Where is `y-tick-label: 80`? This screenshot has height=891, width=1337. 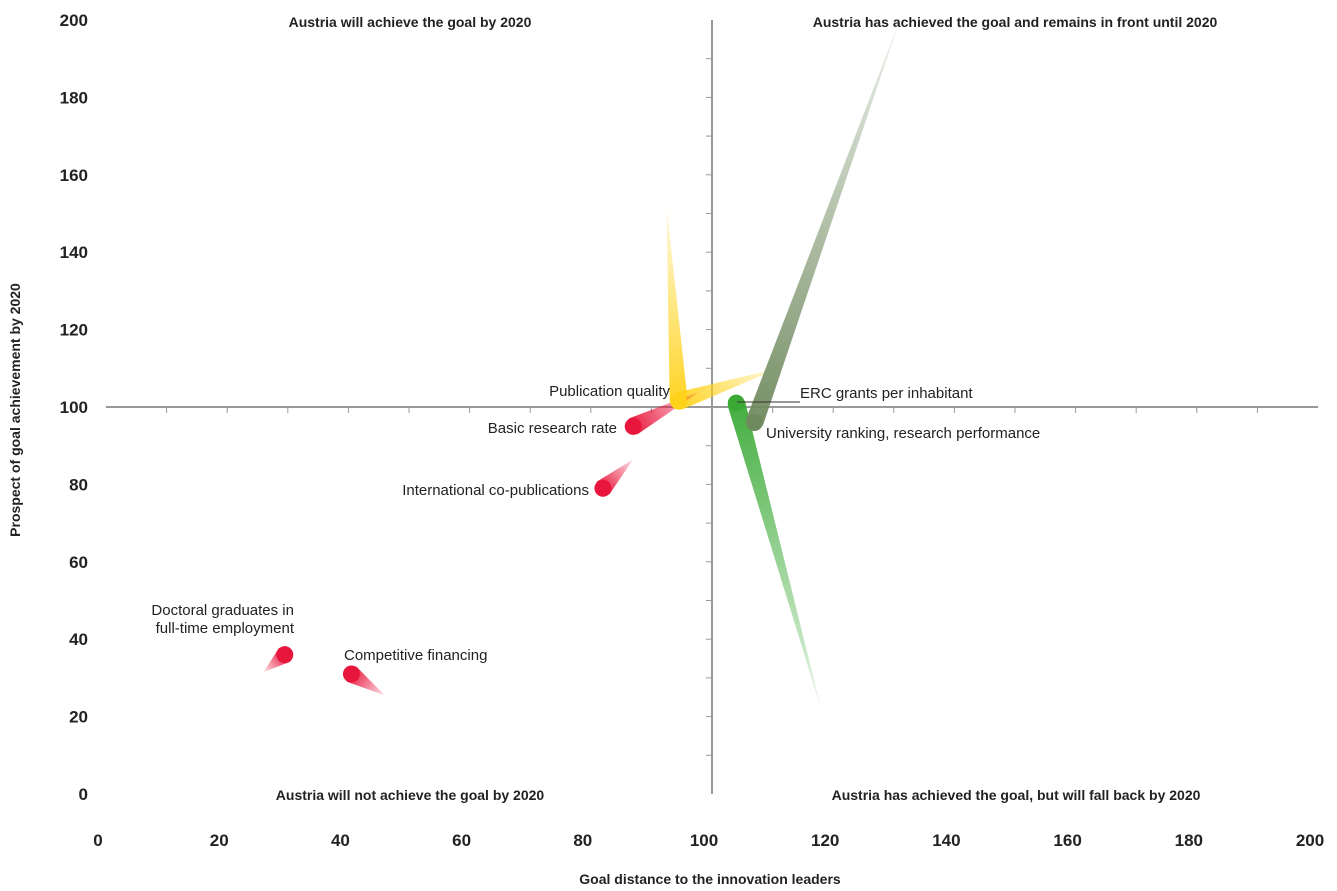
y-tick-label: 80 is located at coordinates (78, 484).